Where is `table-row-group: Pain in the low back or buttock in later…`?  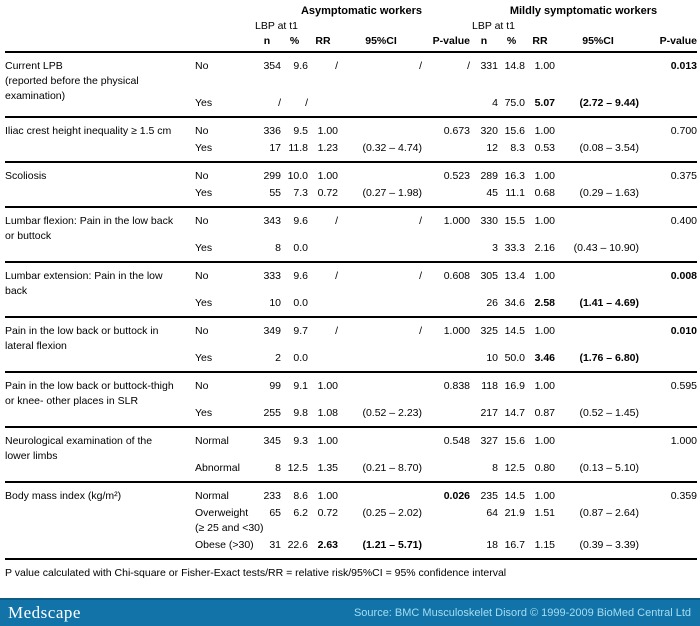
table-row-group: Pain in the low back or buttock in later… is located at coordinates (351, 345).